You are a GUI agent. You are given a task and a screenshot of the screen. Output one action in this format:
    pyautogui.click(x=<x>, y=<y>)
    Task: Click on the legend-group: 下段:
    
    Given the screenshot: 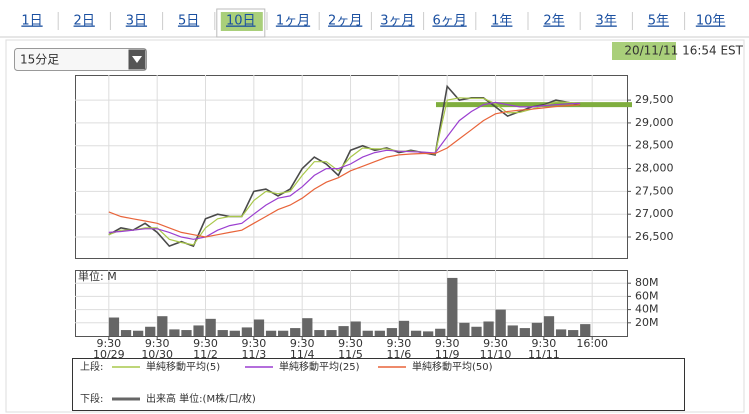 What is the action you would take?
    pyautogui.click(x=91, y=398)
    